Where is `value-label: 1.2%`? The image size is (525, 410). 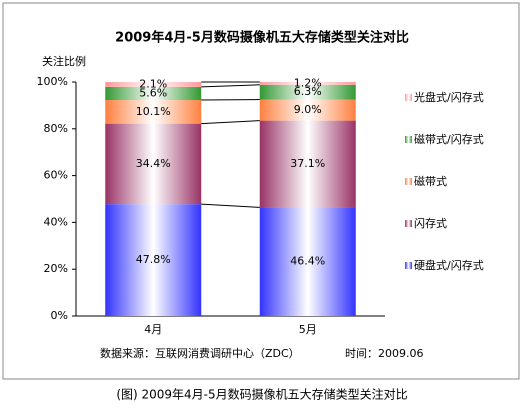 value-label: 1.2% is located at coordinates (308, 82).